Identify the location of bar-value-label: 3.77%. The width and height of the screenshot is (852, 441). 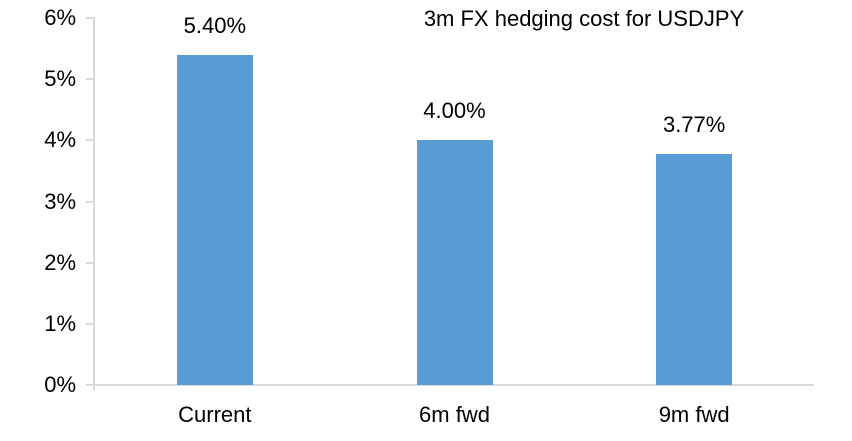
(694, 125).